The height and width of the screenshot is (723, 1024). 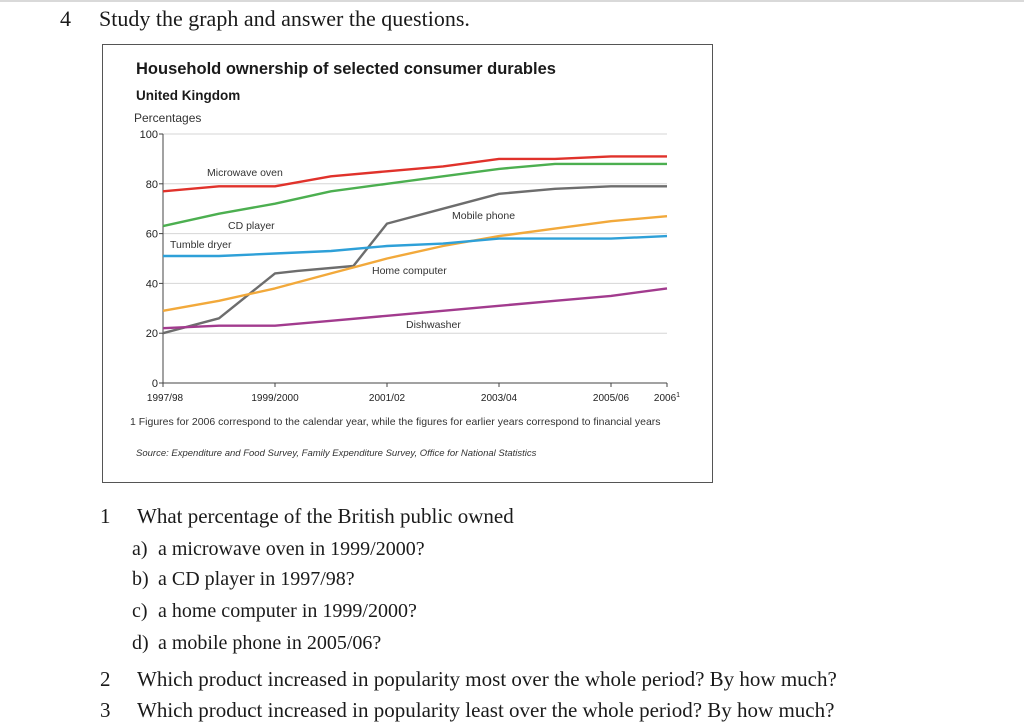 What do you see at coordinates (415, 263) in the screenshot?
I see `series-line-home-computer` at bounding box center [415, 263].